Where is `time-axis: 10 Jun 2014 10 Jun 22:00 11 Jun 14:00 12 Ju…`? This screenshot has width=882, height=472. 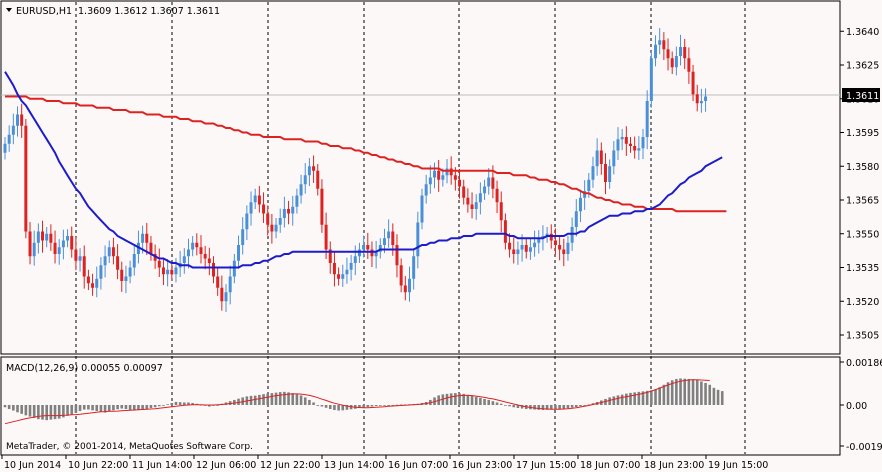 time-axis: 10 Jun 2014 10 Jun 22:00 11 Jun 14:00 12 Ju… is located at coordinates (384, 463).